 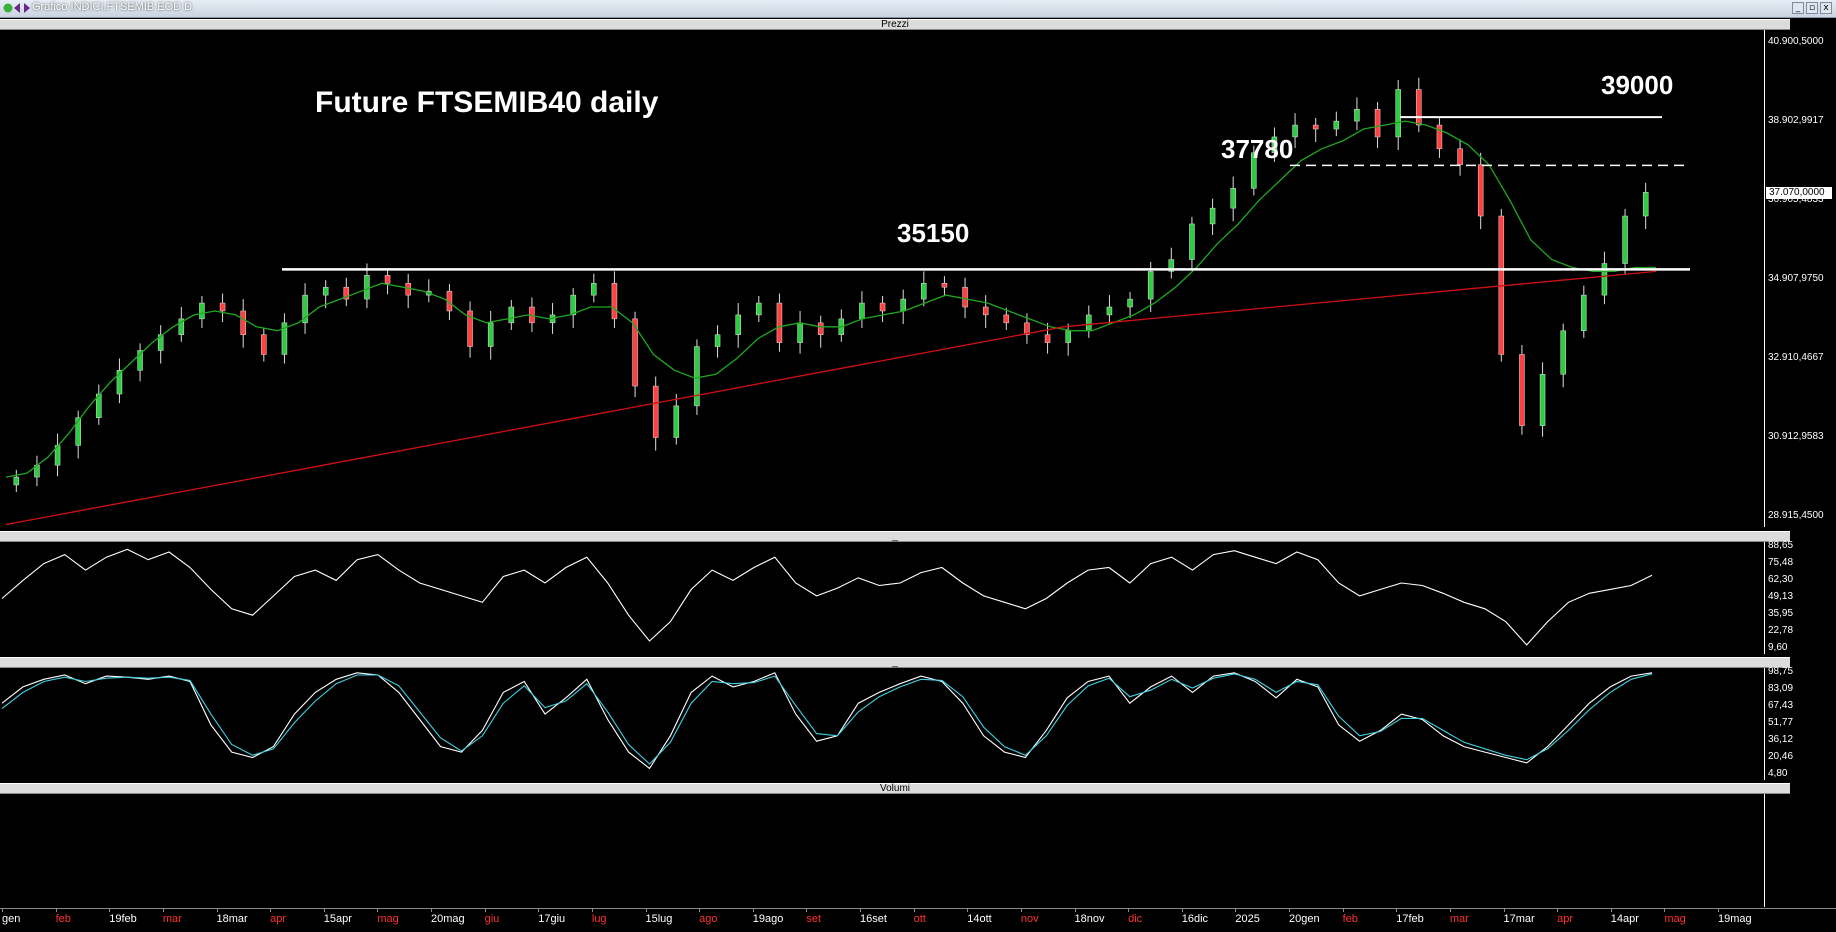 What do you see at coordinates (1781, 722) in the screenshot?
I see `oscillator-axis-tick: 51,77` at bounding box center [1781, 722].